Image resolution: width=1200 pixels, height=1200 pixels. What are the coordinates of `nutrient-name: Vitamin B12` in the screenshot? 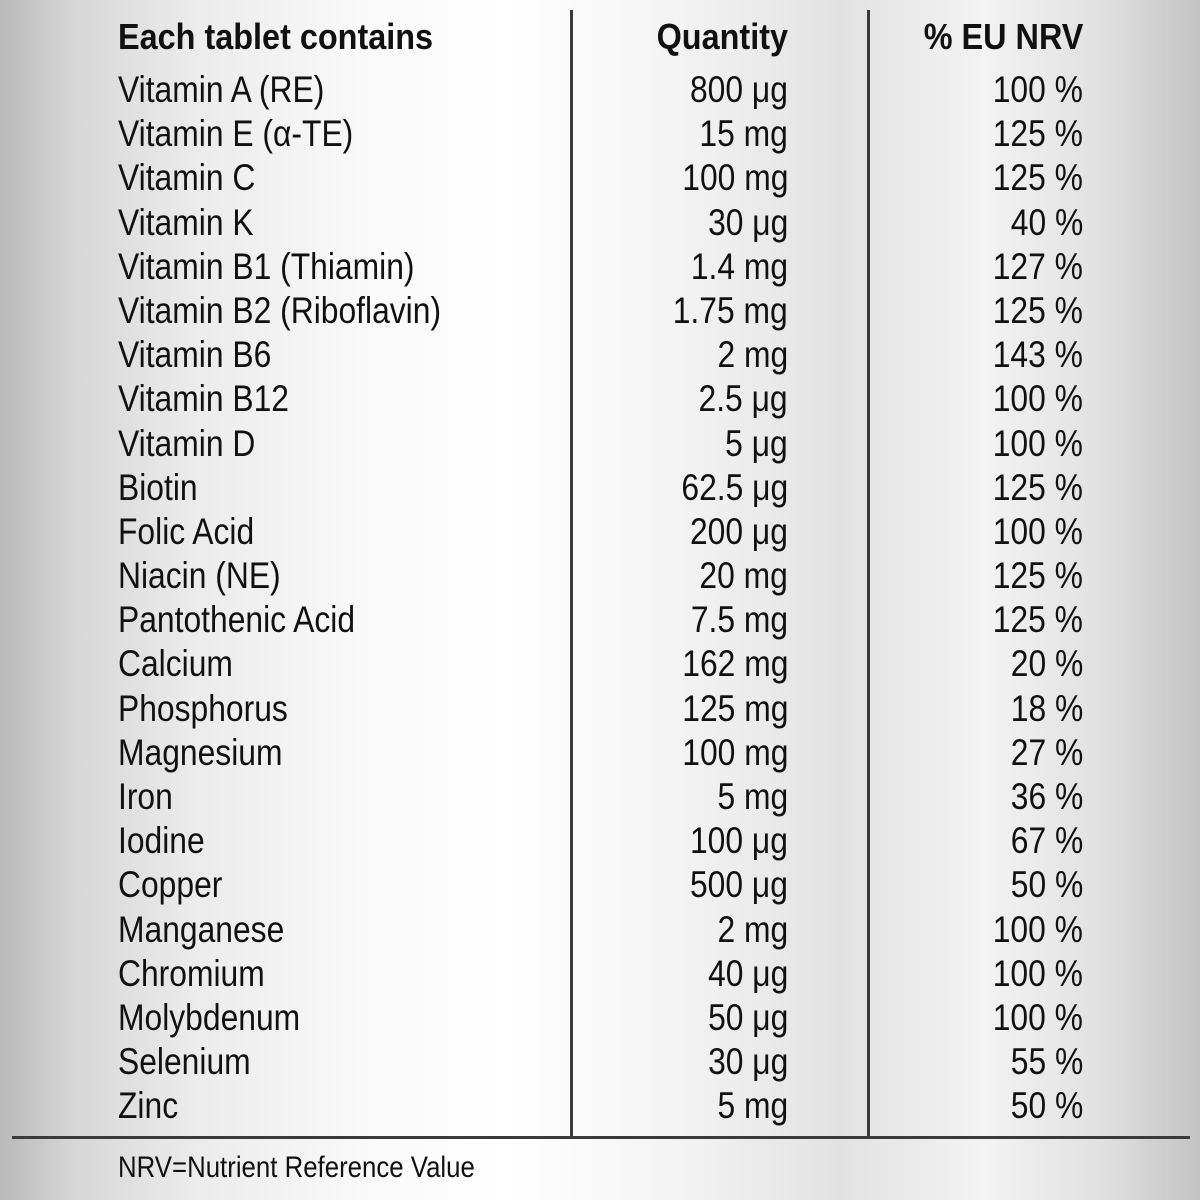 It's located at (203, 399).